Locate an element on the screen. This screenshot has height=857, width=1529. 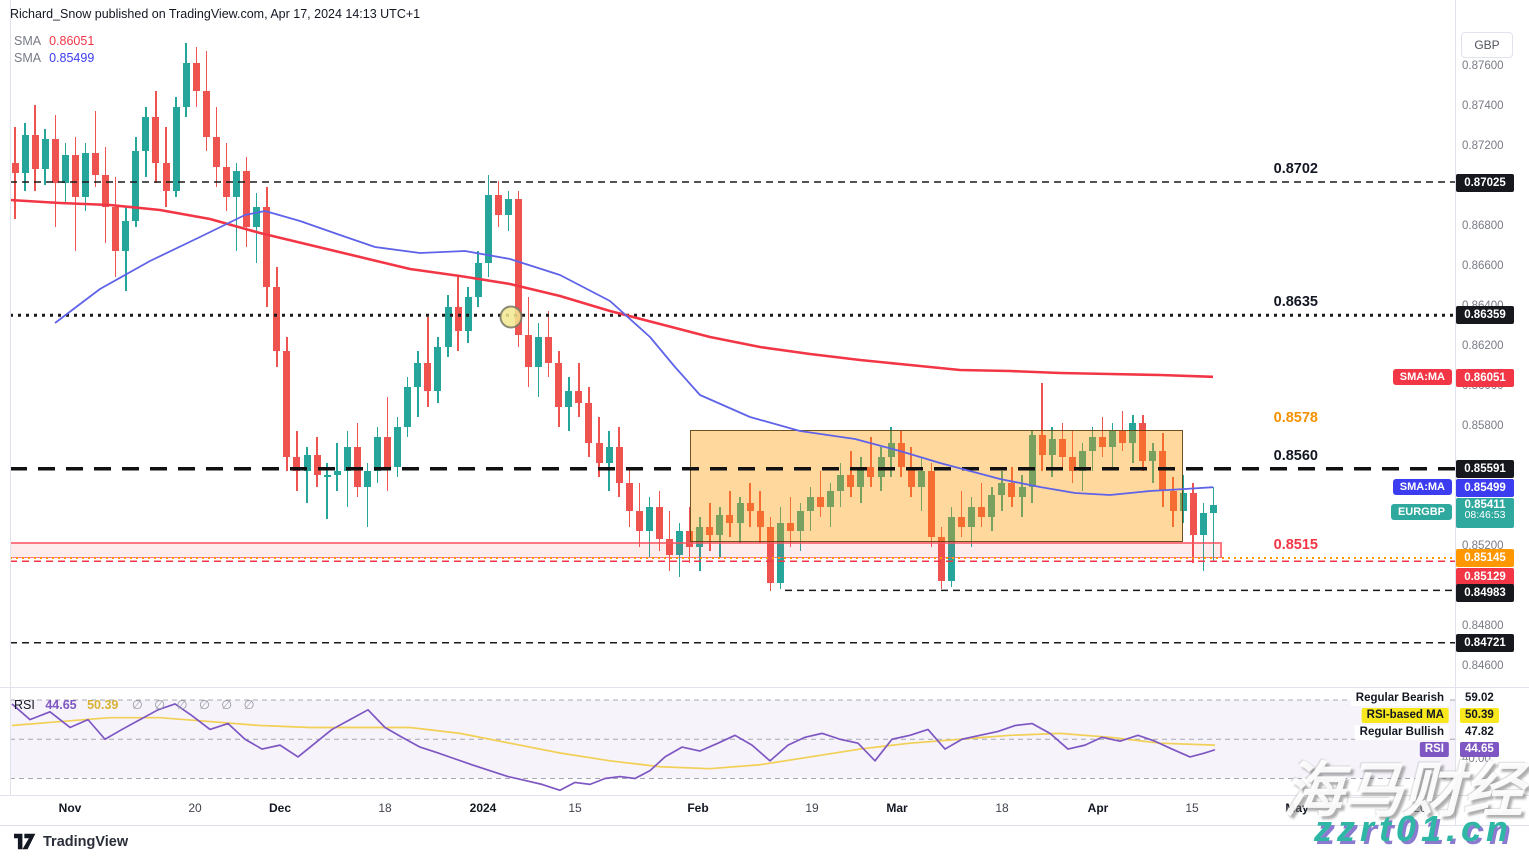
indicator-name-pill: EURGBP is located at coordinates (1421, 512).